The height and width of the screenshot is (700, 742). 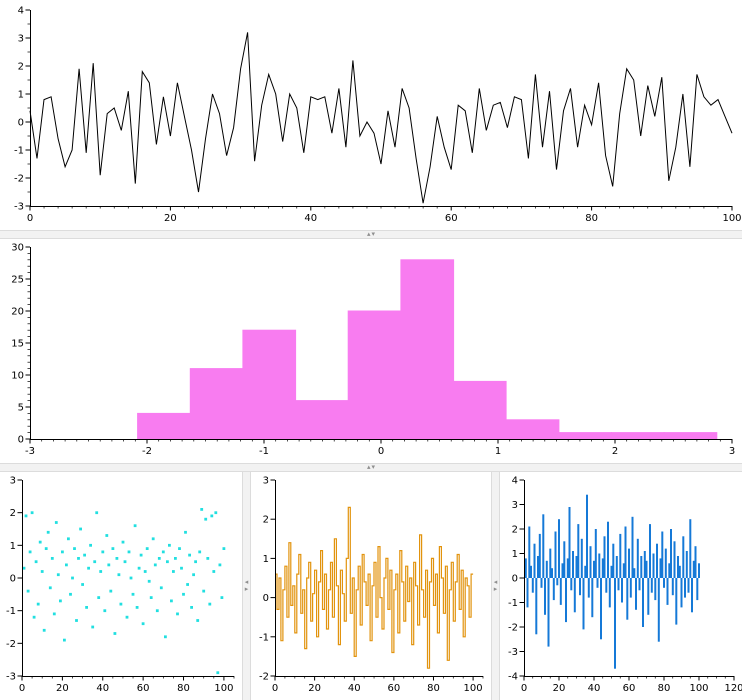 I want to click on stem-chart: 0 20 40 60 80 100 120 -4 -3 -2 -1 0 1 2 3 4, so click(x=625, y=585).